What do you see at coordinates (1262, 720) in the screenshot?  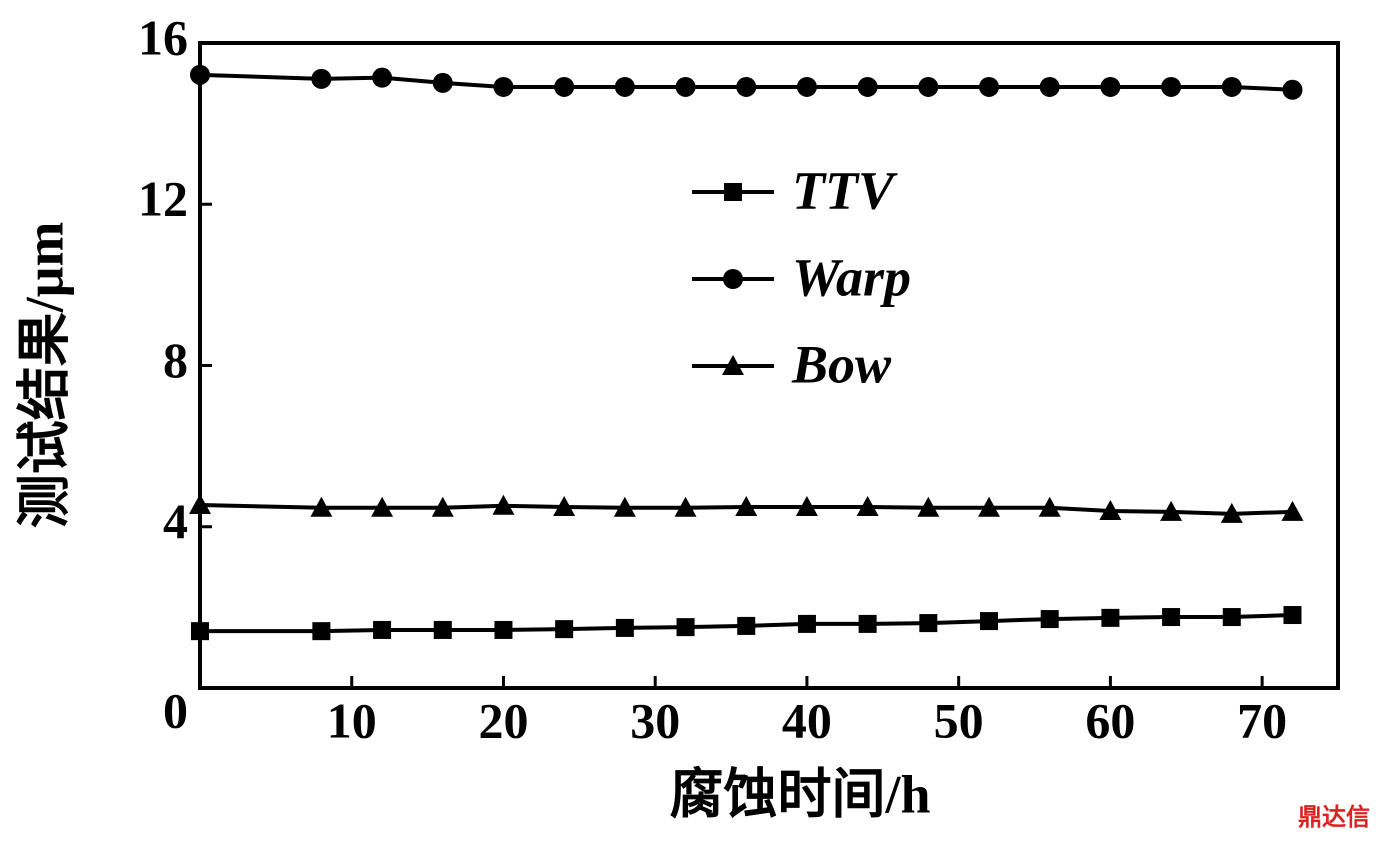 I see `x-tick-label: 70` at bounding box center [1262, 720].